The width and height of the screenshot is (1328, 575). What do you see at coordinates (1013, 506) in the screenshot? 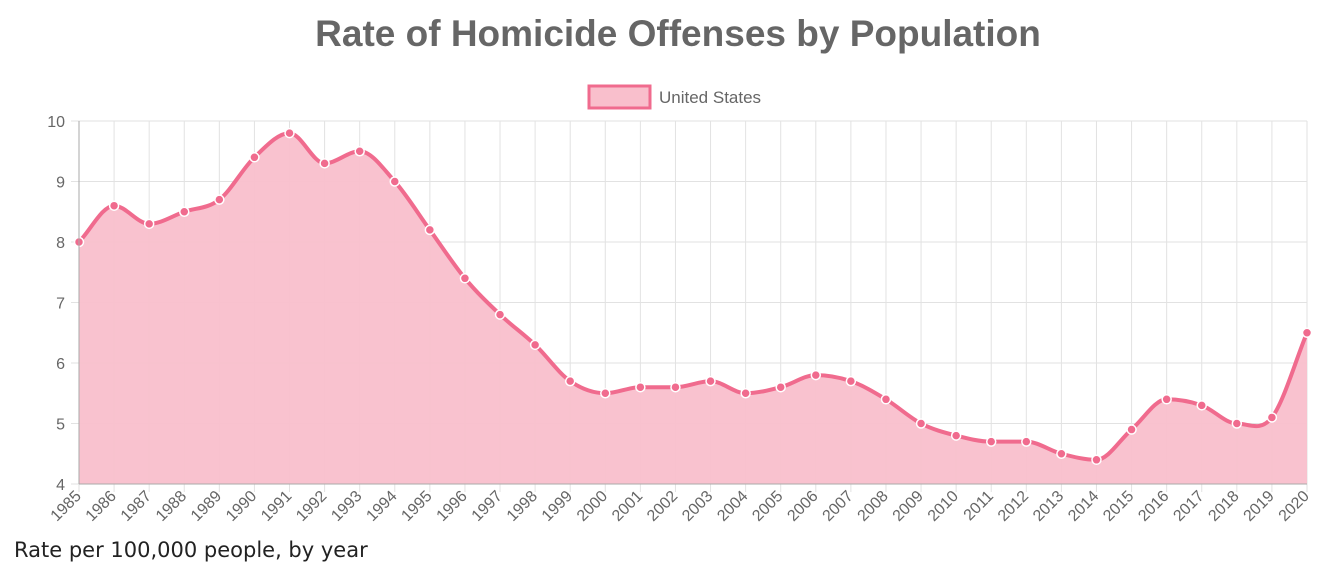
I see `x-tick-label: 2012` at bounding box center [1013, 506].